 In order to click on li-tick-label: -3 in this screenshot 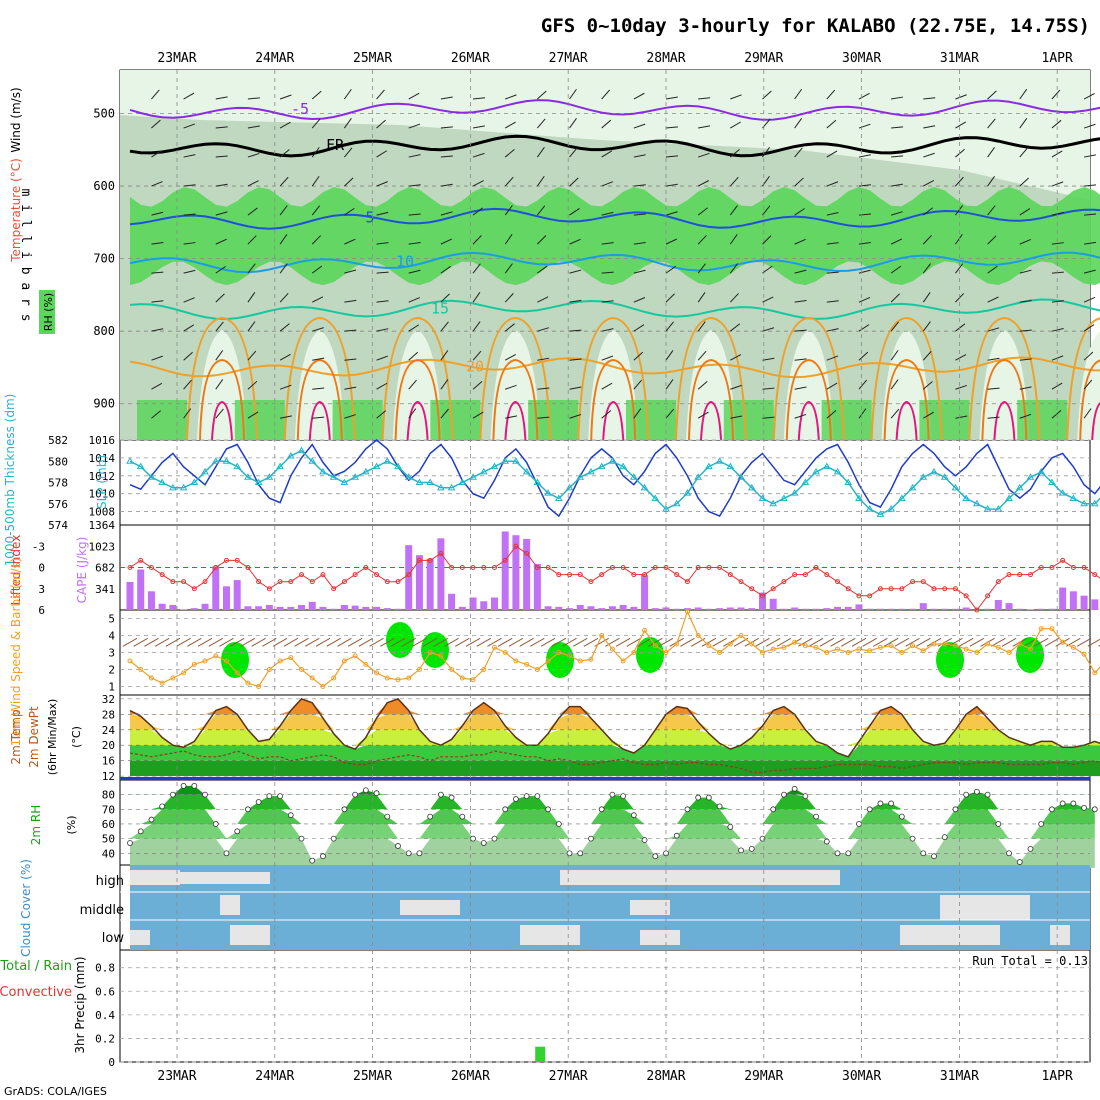, I will do `click(38, 546)`.